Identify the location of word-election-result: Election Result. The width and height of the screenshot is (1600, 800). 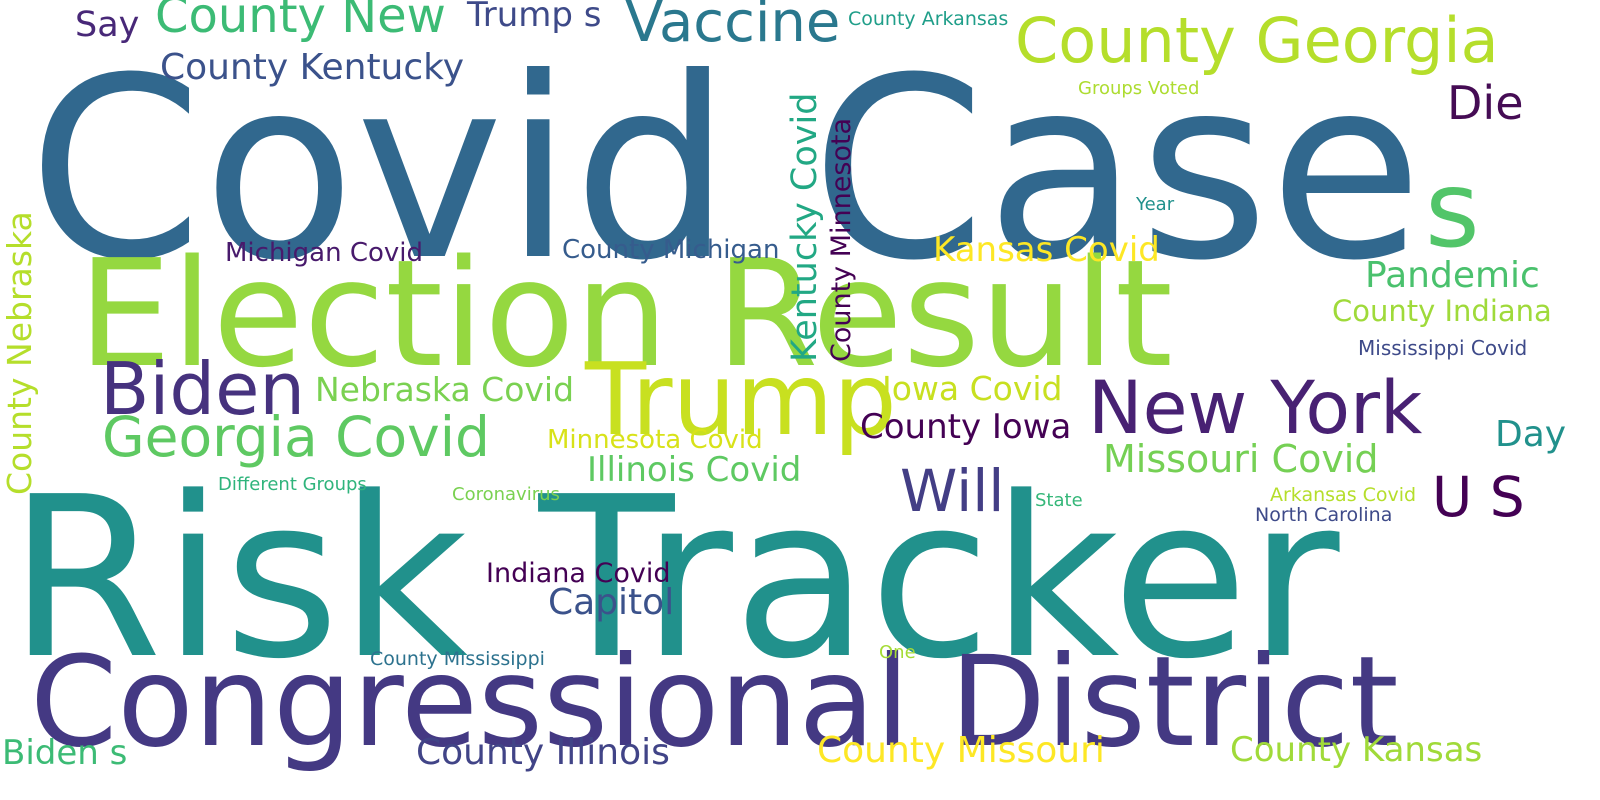
(625, 314).